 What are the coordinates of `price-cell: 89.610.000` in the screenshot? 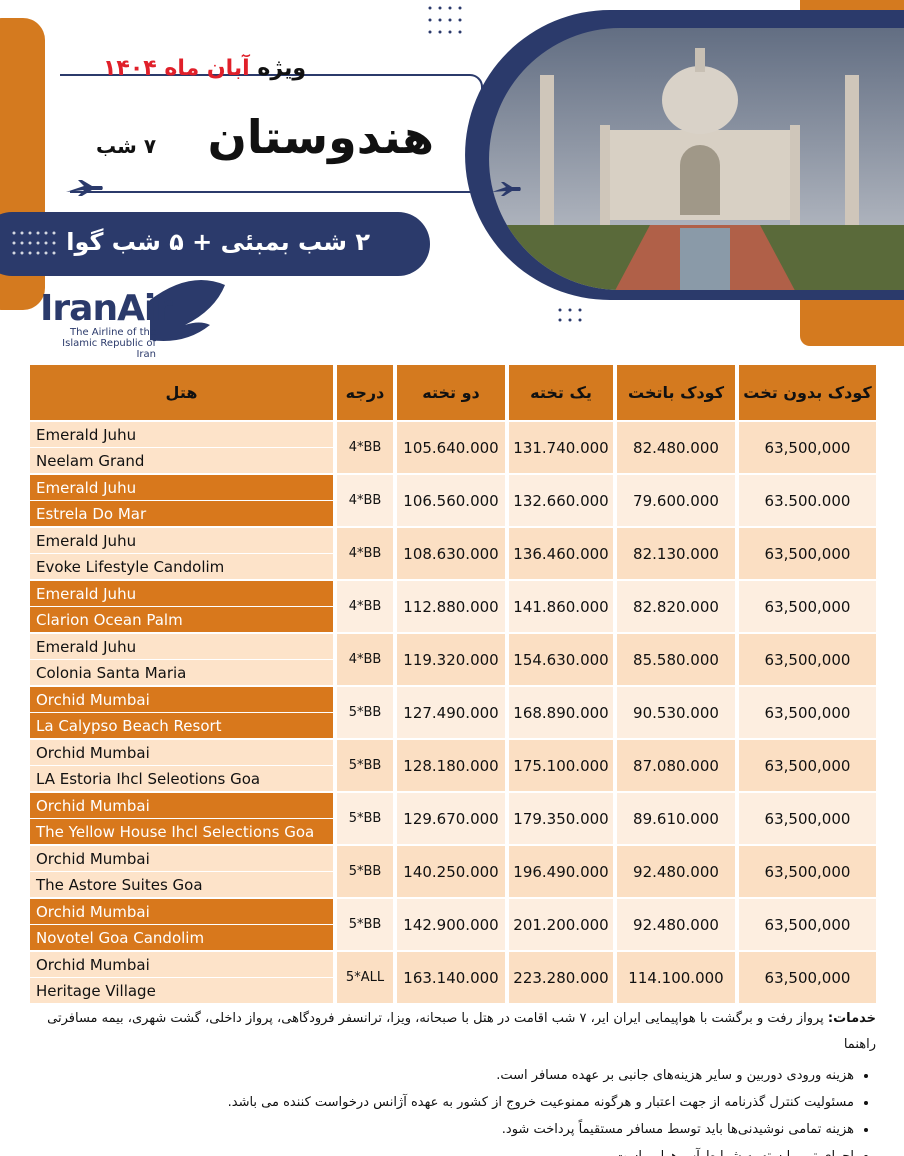 It's located at (676, 818).